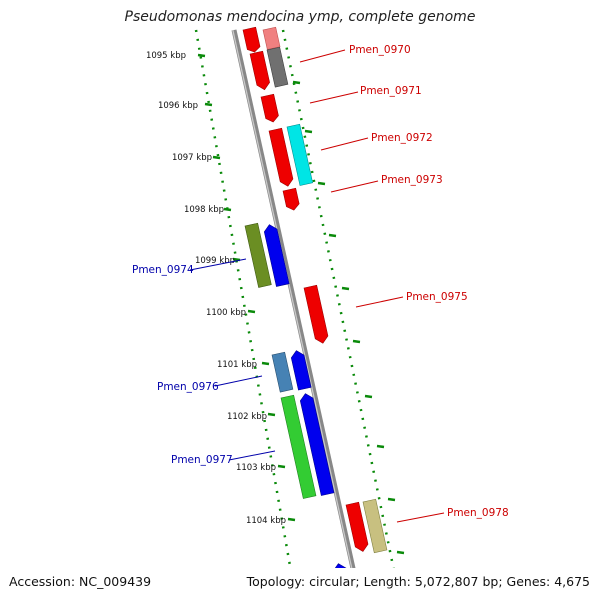 The image size is (600, 600). I want to click on tick-label: 1103 kbp, so click(256, 468).